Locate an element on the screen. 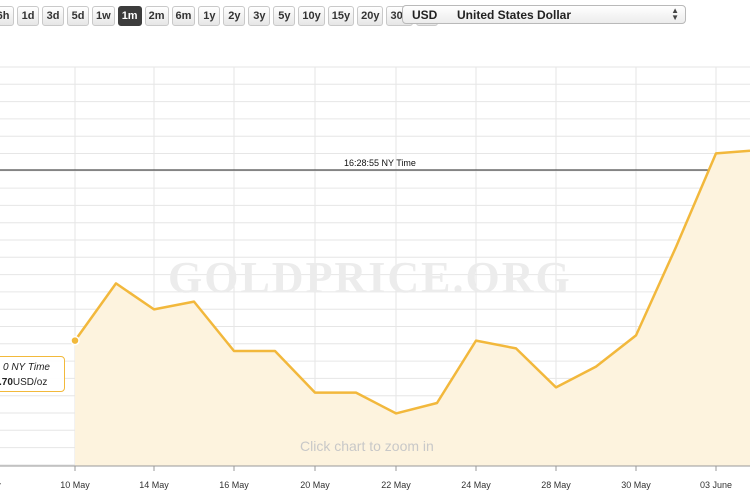 The height and width of the screenshot is (500, 750). x-tick-label: 22 May is located at coordinates (396, 485).